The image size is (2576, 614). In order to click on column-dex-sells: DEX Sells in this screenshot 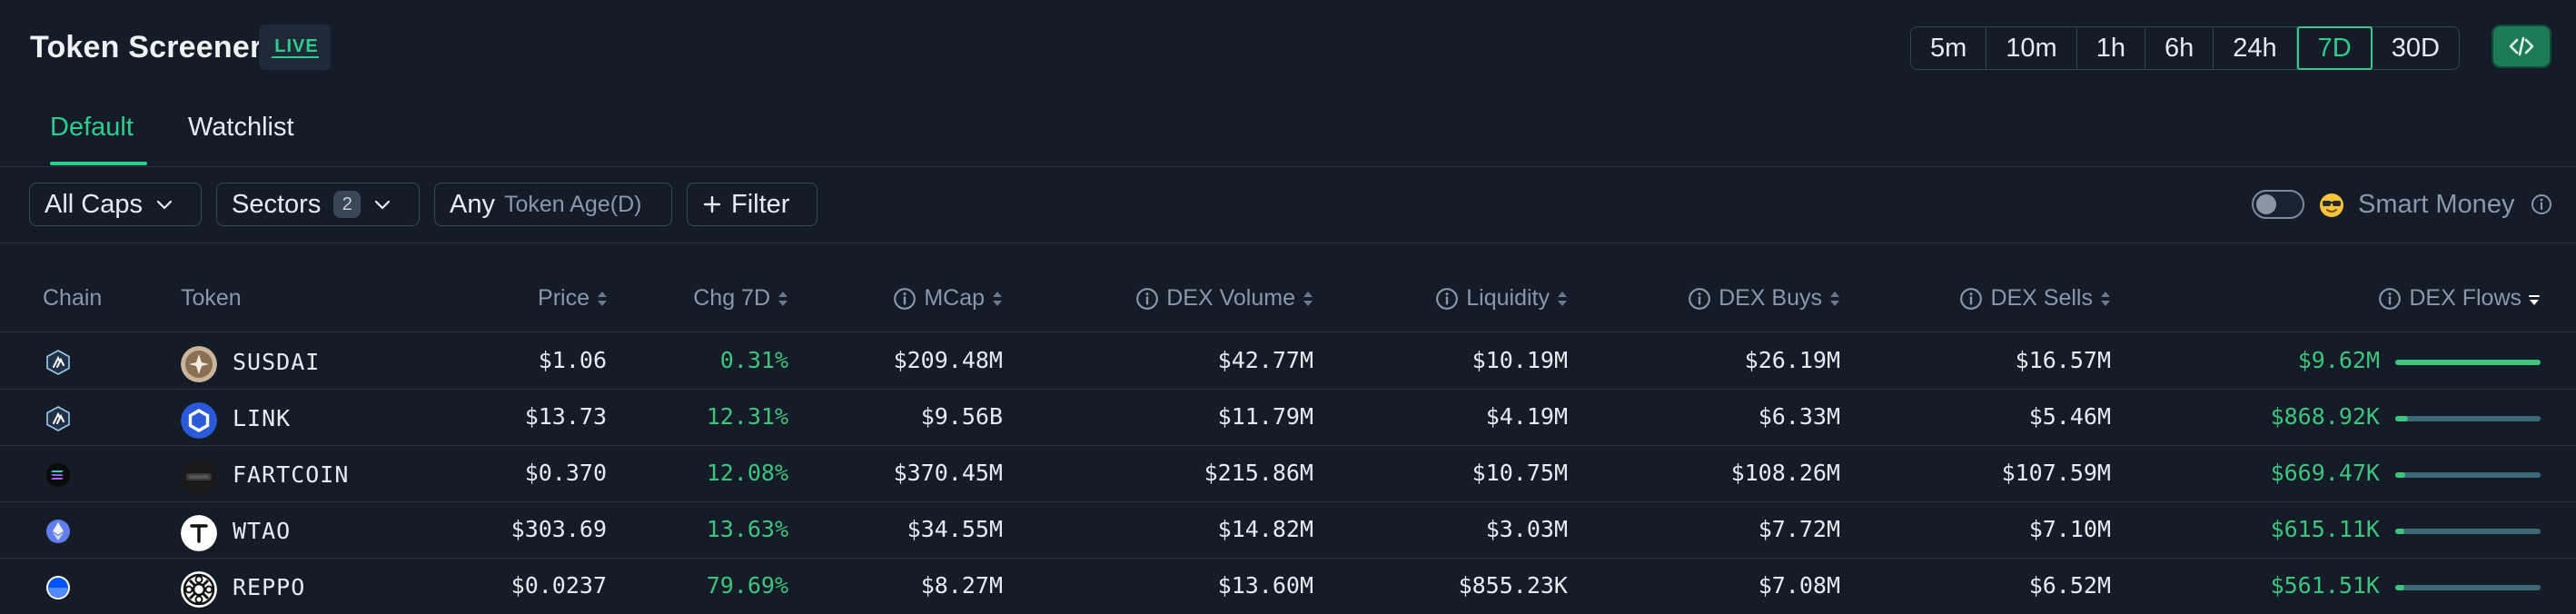, I will do `click(2035, 298)`.